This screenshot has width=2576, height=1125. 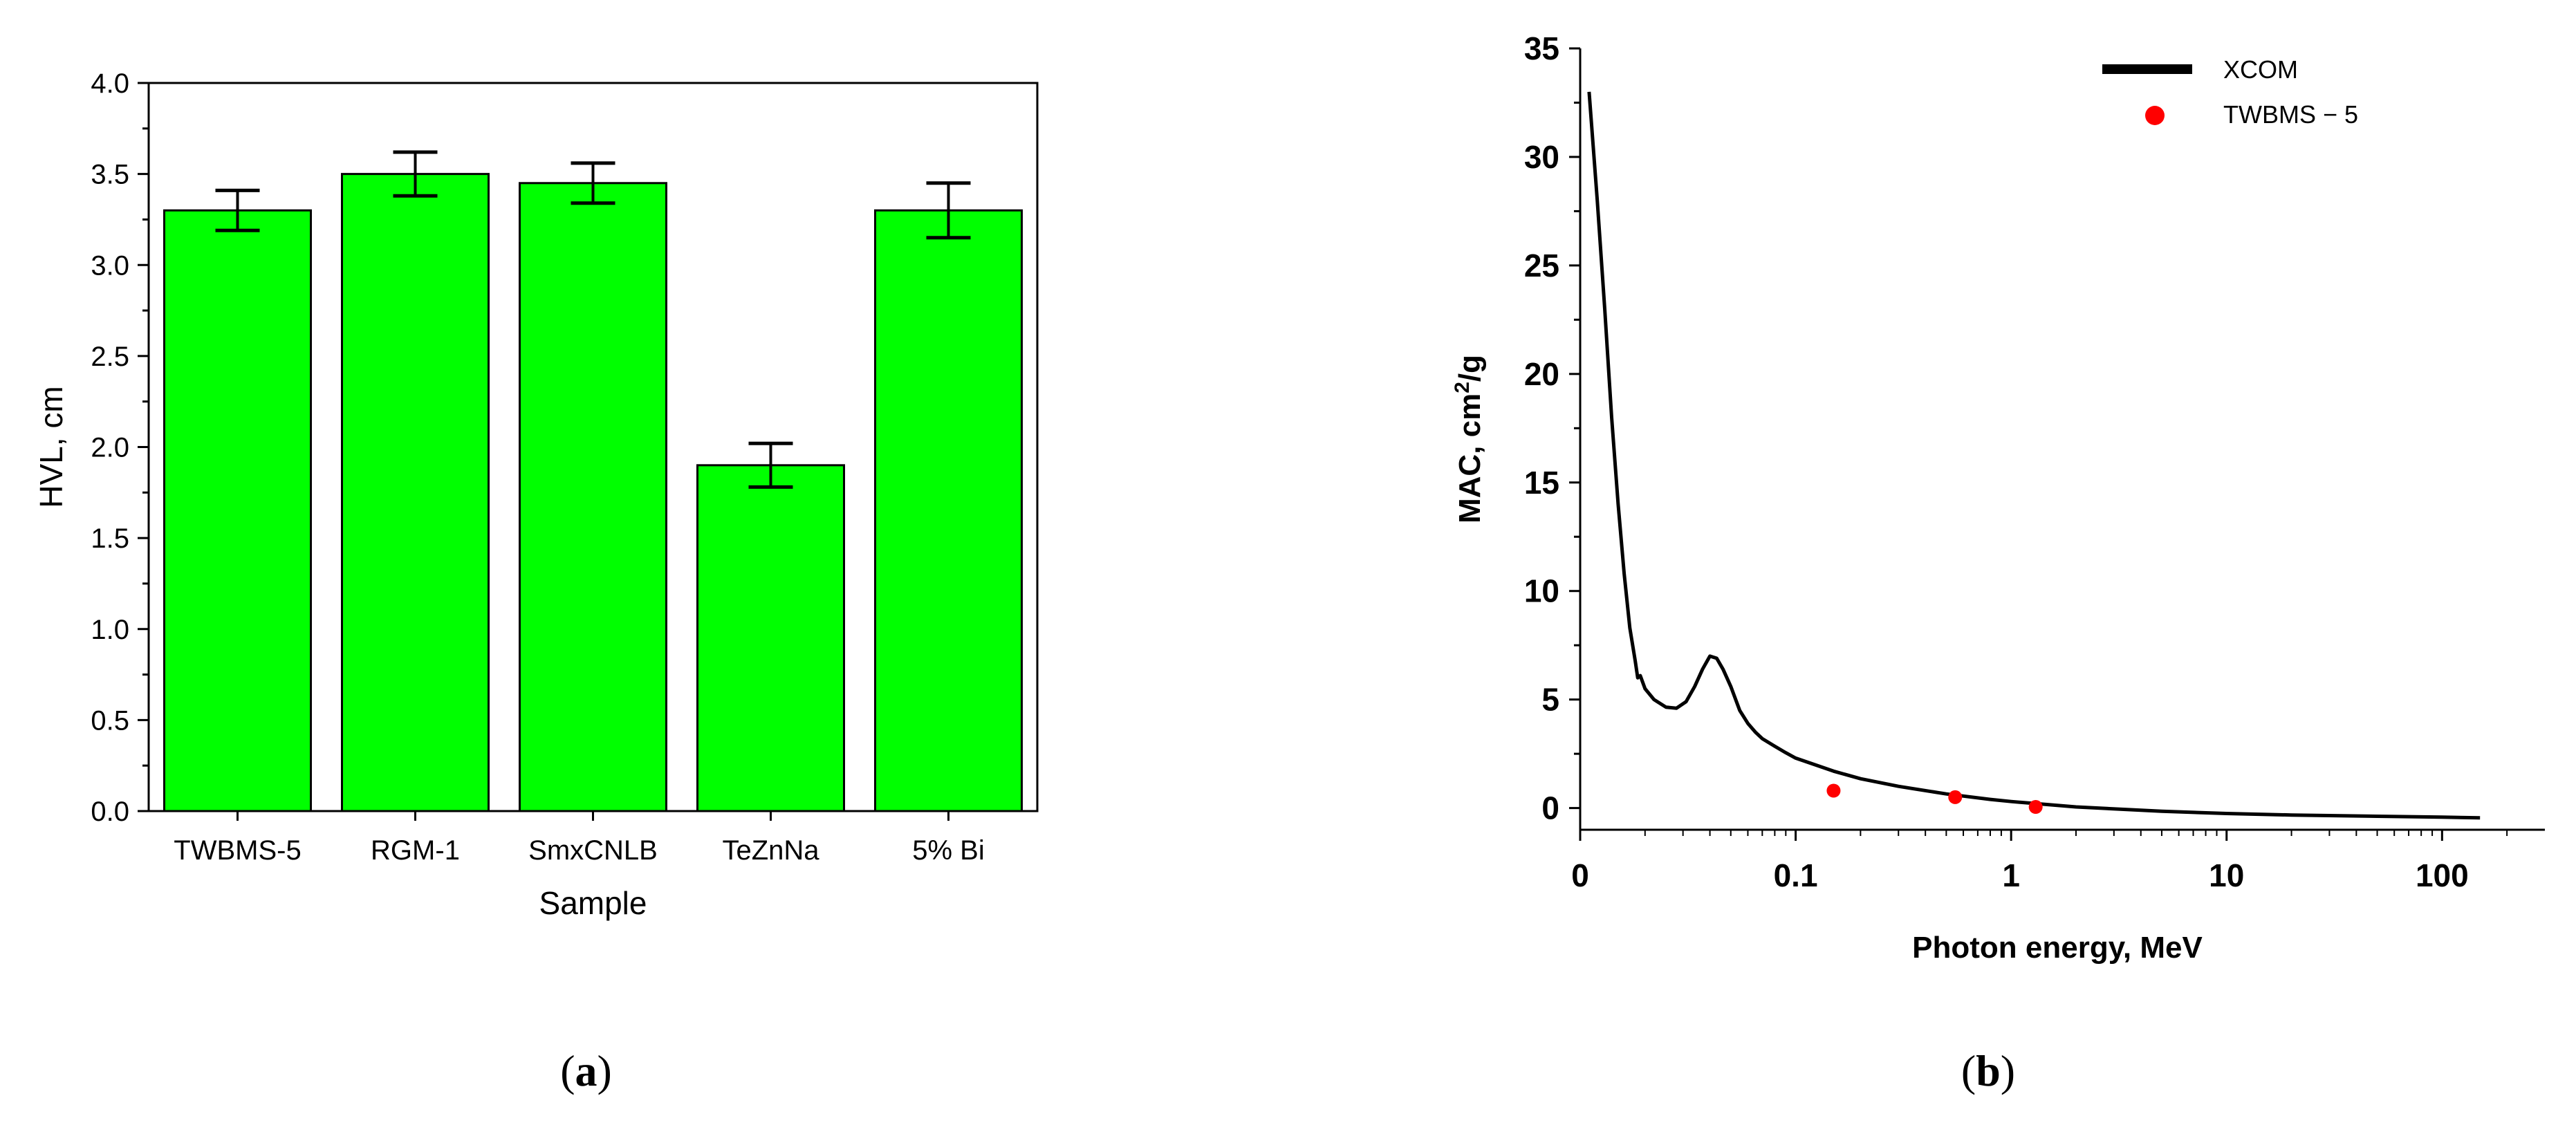 What do you see at coordinates (770, 638) in the screenshot?
I see `bar-teznna` at bounding box center [770, 638].